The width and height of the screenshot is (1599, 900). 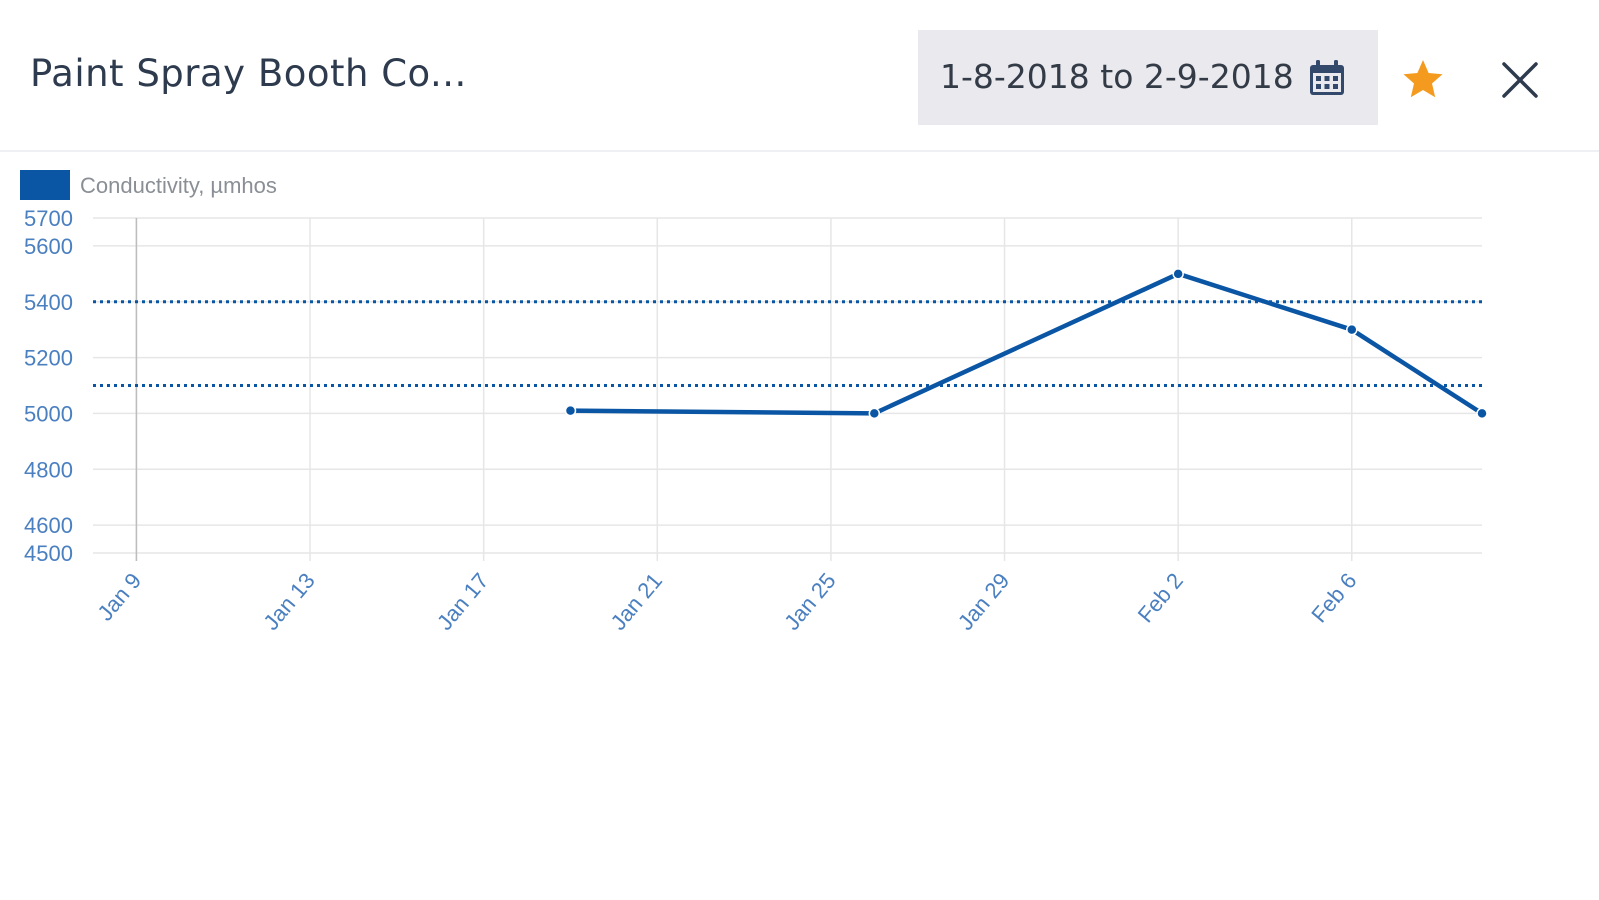 What do you see at coordinates (787, 343) in the screenshot?
I see `reference-lines` at bounding box center [787, 343].